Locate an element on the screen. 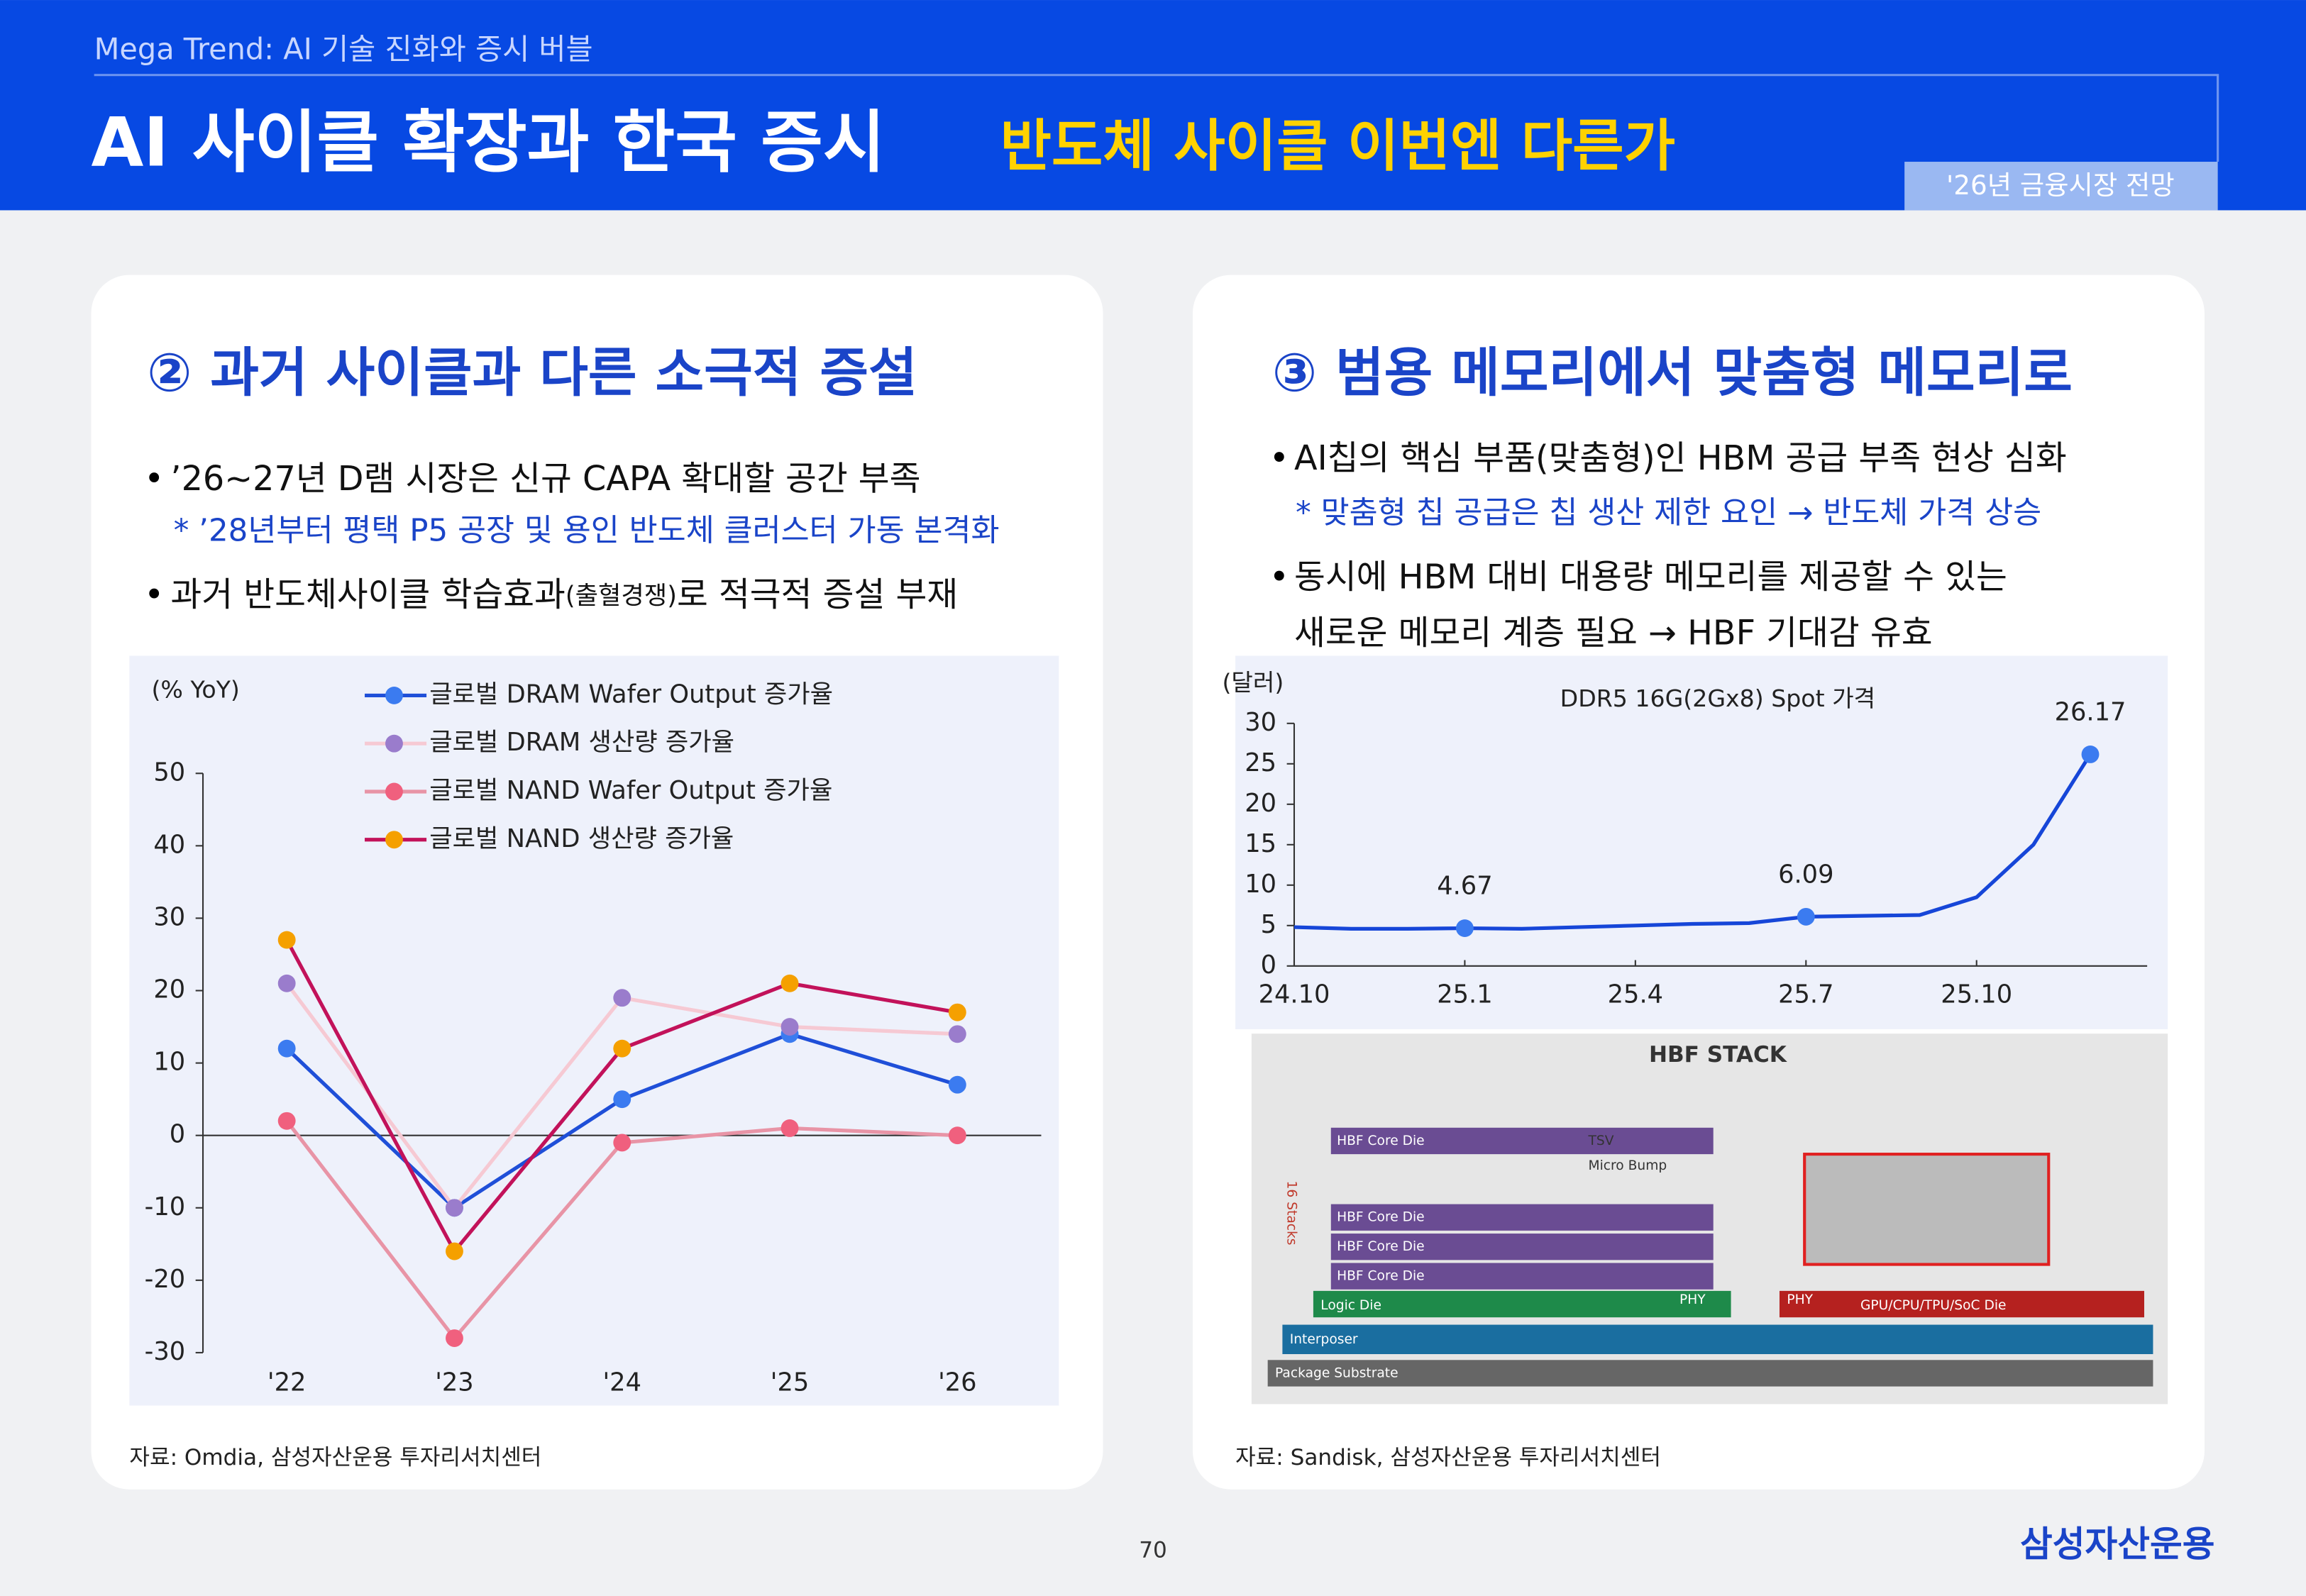 This screenshot has height=1596, width=2306. page-number: 70 is located at coordinates (1153, 1550).